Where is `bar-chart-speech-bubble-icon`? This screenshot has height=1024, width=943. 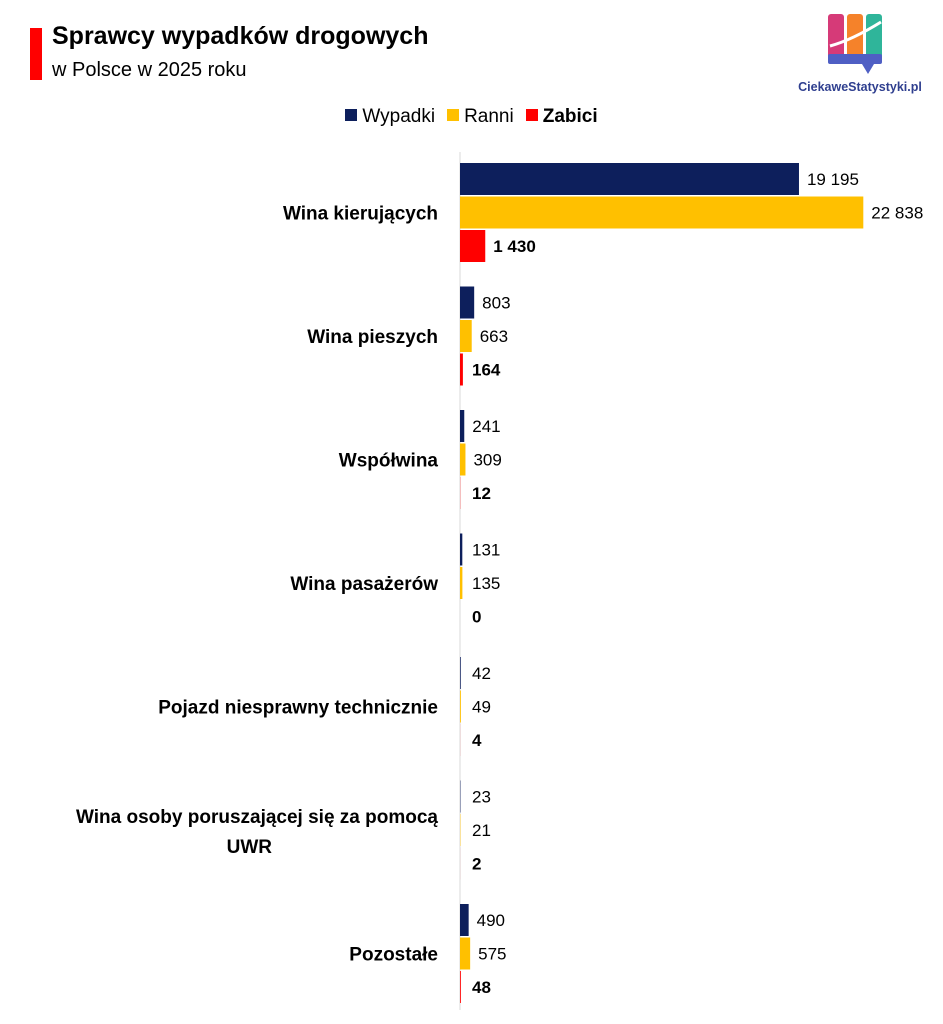
bar-chart-speech-bubble-icon is located at coordinates (855, 44).